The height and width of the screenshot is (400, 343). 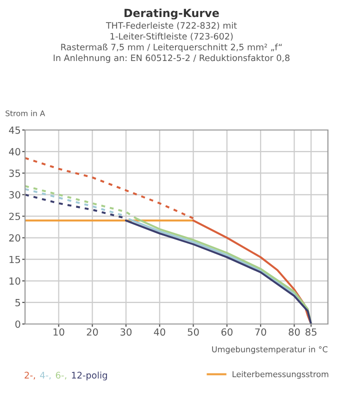 What do you see at coordinates (270, 350) in the screenshot?
I see `x-axis-title: Umgebungstemperatur in °C` at bounding box center [270, 350].